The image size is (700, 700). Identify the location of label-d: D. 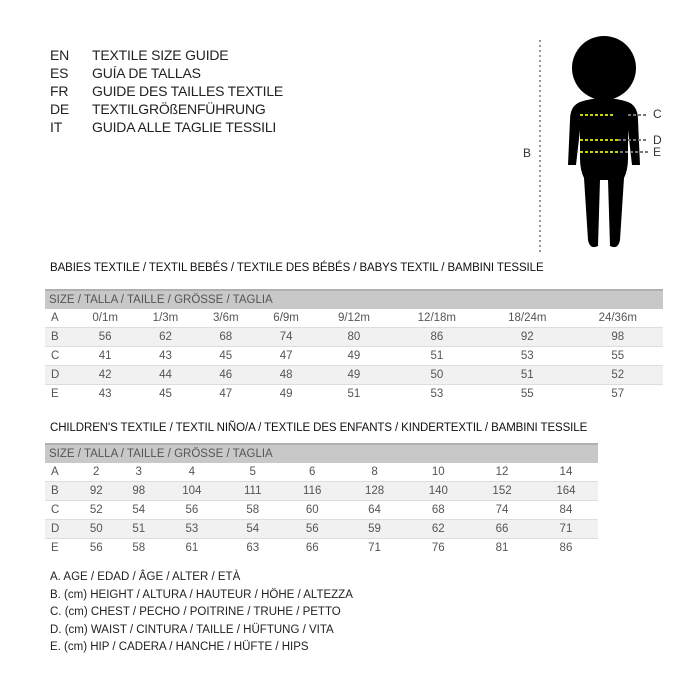
(657, 140).